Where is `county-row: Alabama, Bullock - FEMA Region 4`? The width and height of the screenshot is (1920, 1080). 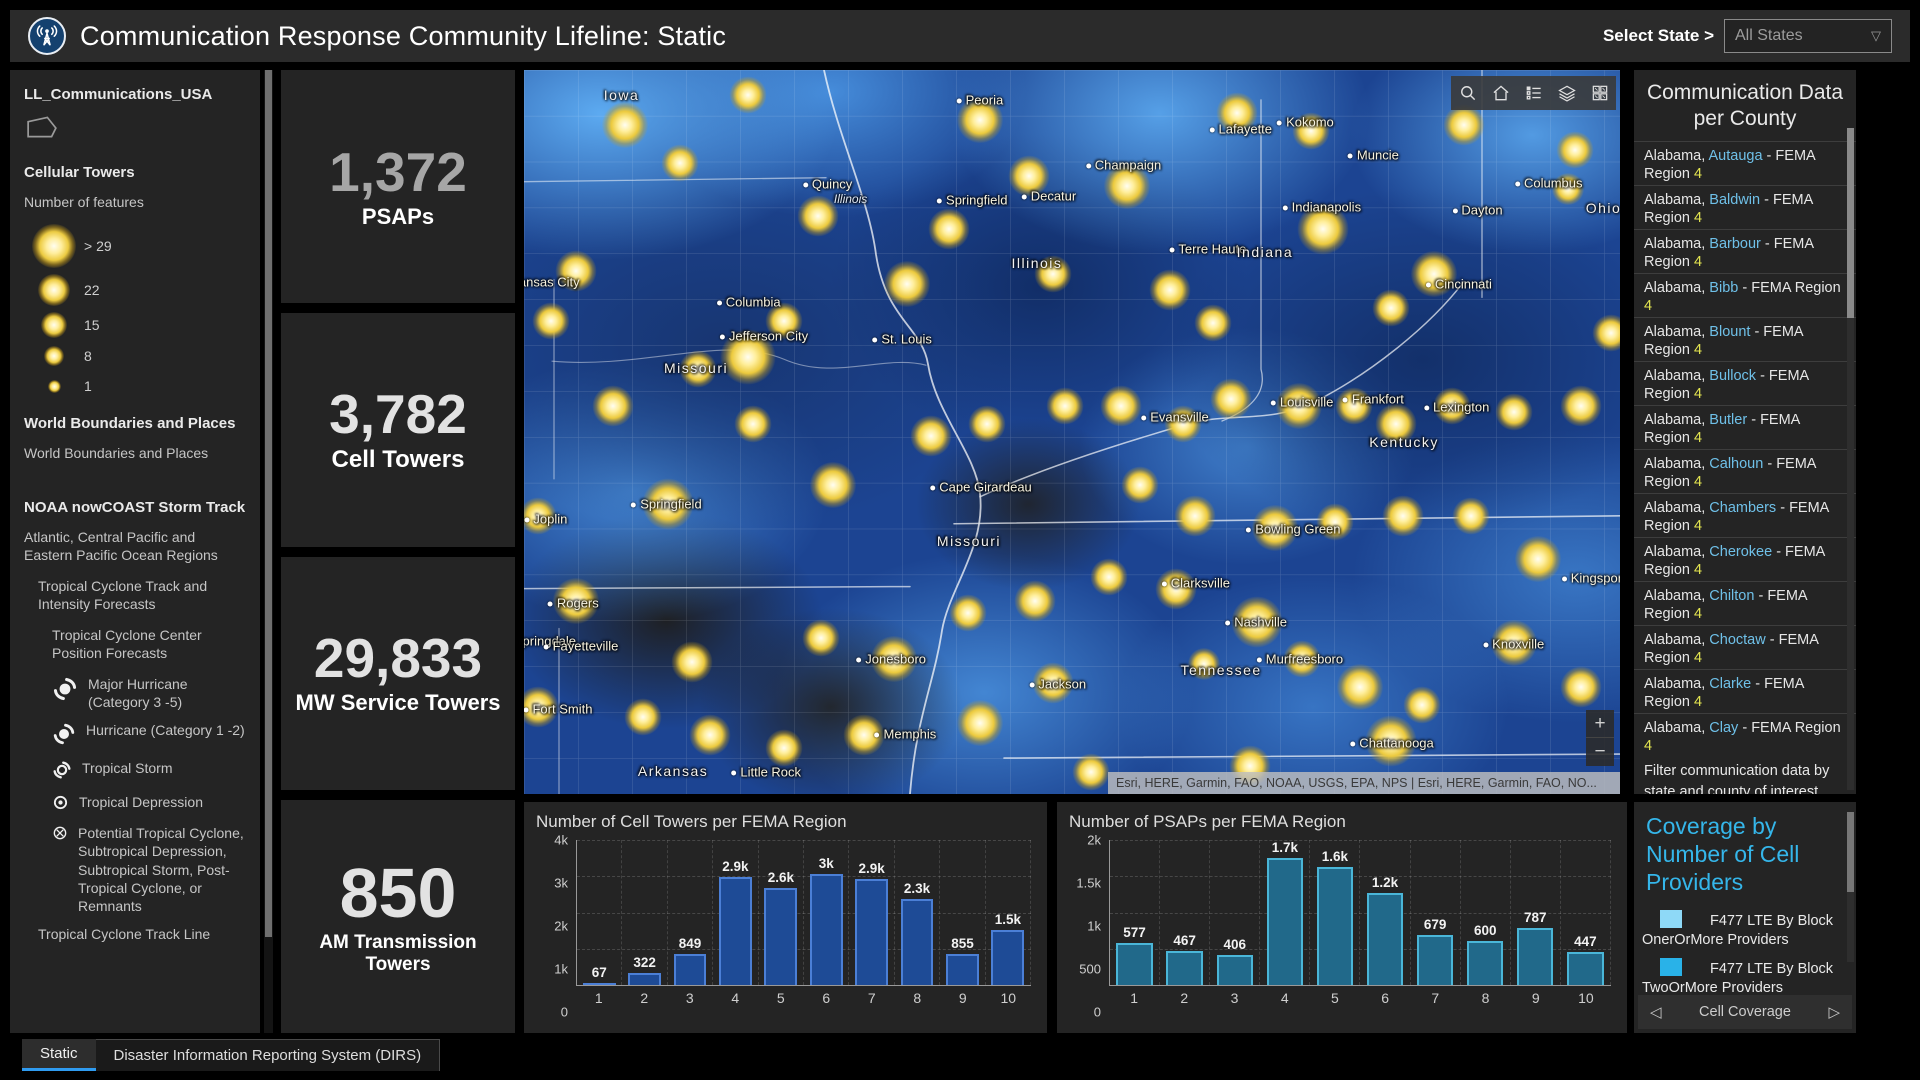
county-row: Alabama, Bullock - FEMA Region 4 is located at coordinates (1745, 382).